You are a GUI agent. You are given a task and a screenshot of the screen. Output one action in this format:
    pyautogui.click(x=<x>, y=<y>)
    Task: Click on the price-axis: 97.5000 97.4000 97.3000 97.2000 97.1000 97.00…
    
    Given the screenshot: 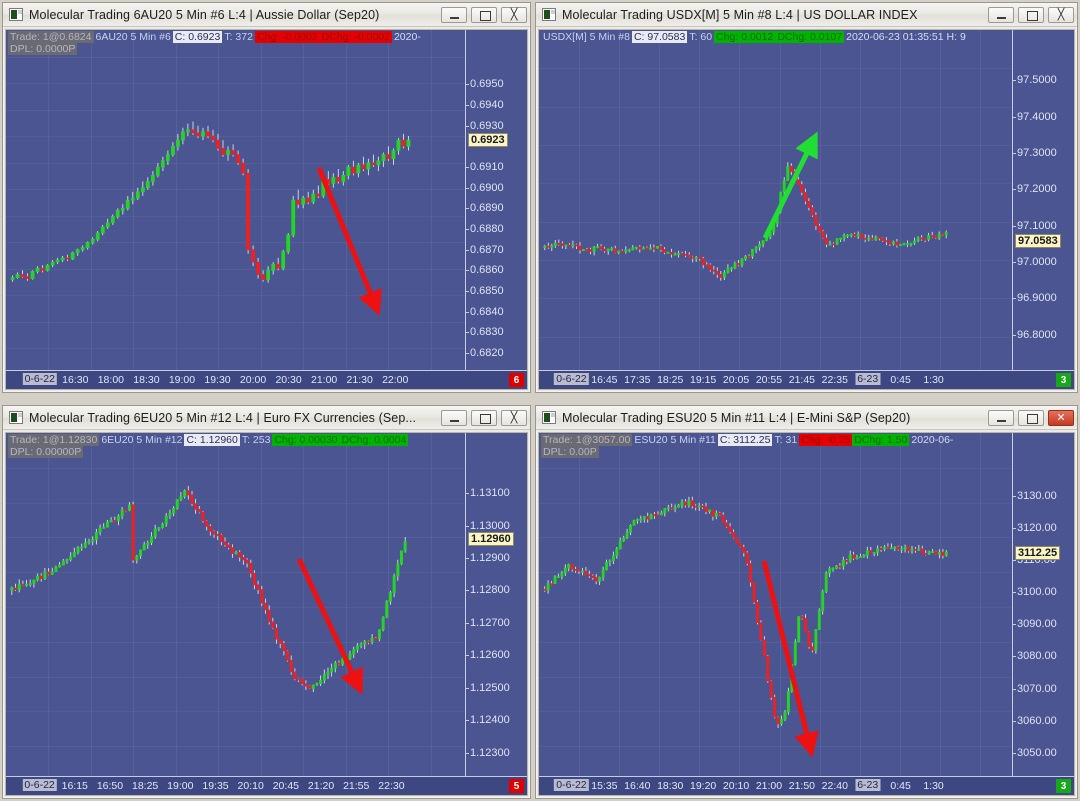 What is the action you would take?
    pyautogui.click(x=1043, y=209)
    